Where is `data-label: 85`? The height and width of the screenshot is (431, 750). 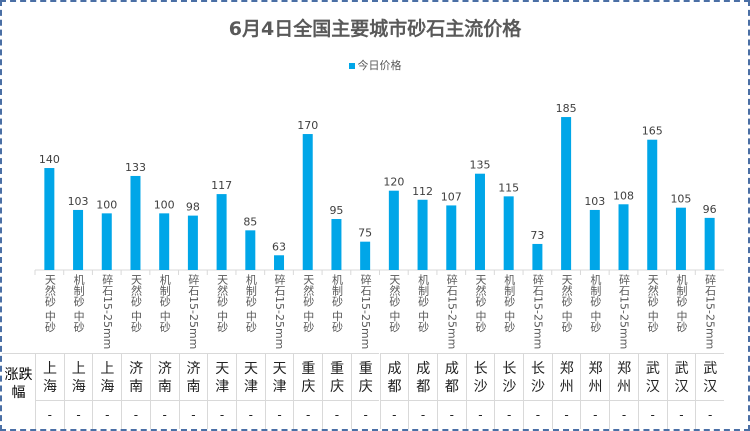
data-label: 85 is located at coordinates (250, 221).